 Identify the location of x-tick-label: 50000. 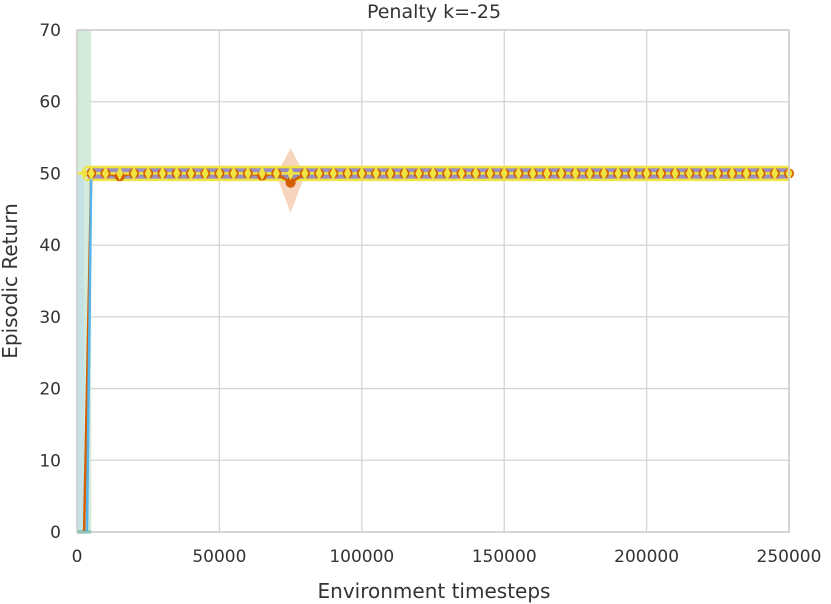
(219, 557).